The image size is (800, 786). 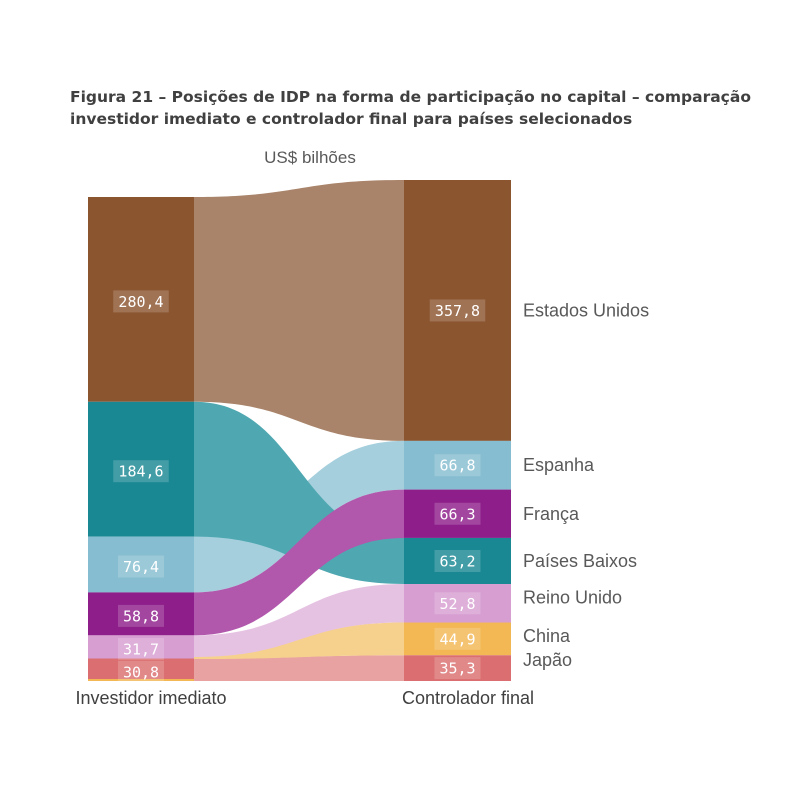 I want to click on country-label-espanha: Espanha, so click(x=559, y=465).